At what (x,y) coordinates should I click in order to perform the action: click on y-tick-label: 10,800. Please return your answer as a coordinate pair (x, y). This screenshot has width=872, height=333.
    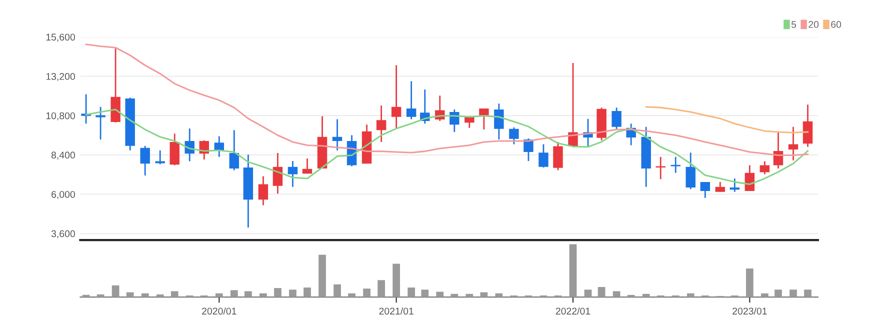
    Looking at the image, I should click on (60, 116).